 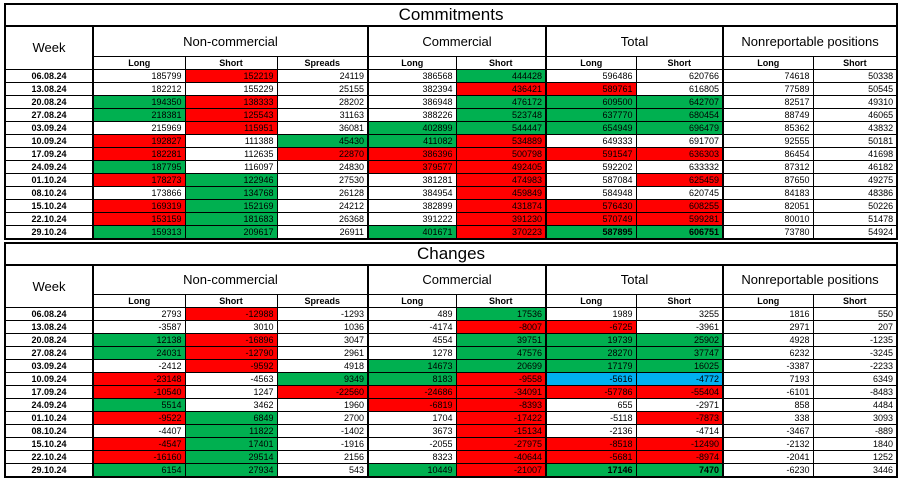 I want to click on value-cell: 182212, so click(x=139, y=88).